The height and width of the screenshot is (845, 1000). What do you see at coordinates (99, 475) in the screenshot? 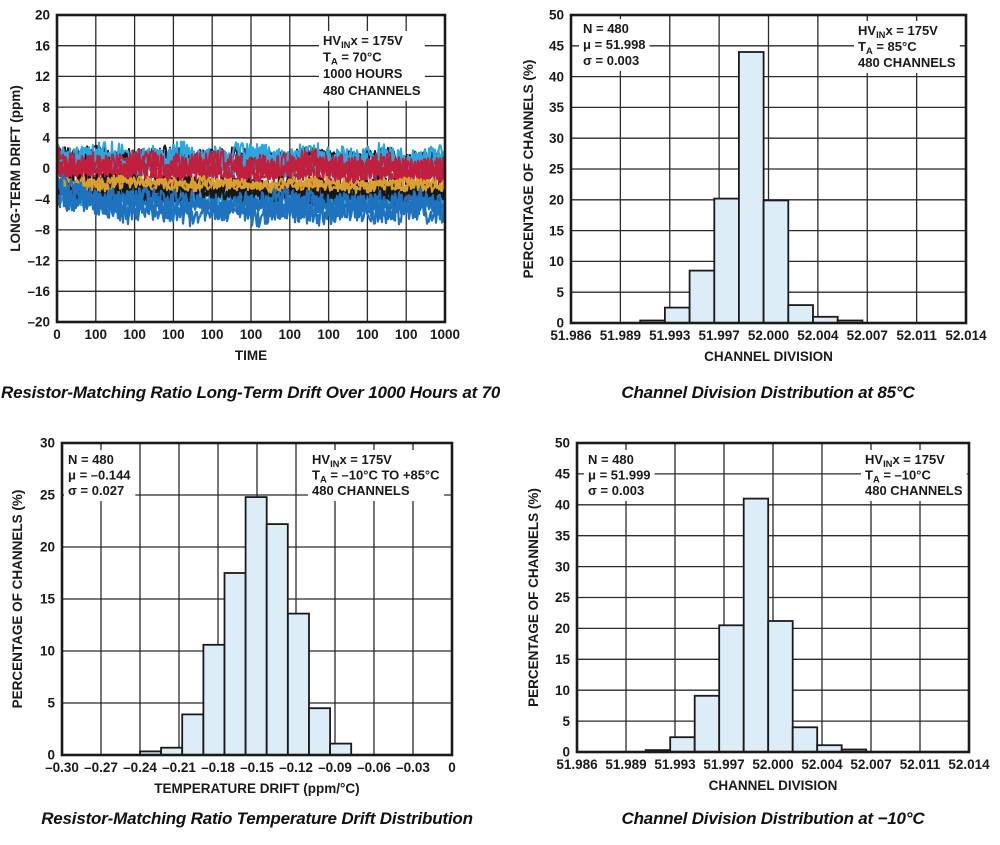
I see `annotation-line: μ = –0.144` at bounding box center [99, 475].